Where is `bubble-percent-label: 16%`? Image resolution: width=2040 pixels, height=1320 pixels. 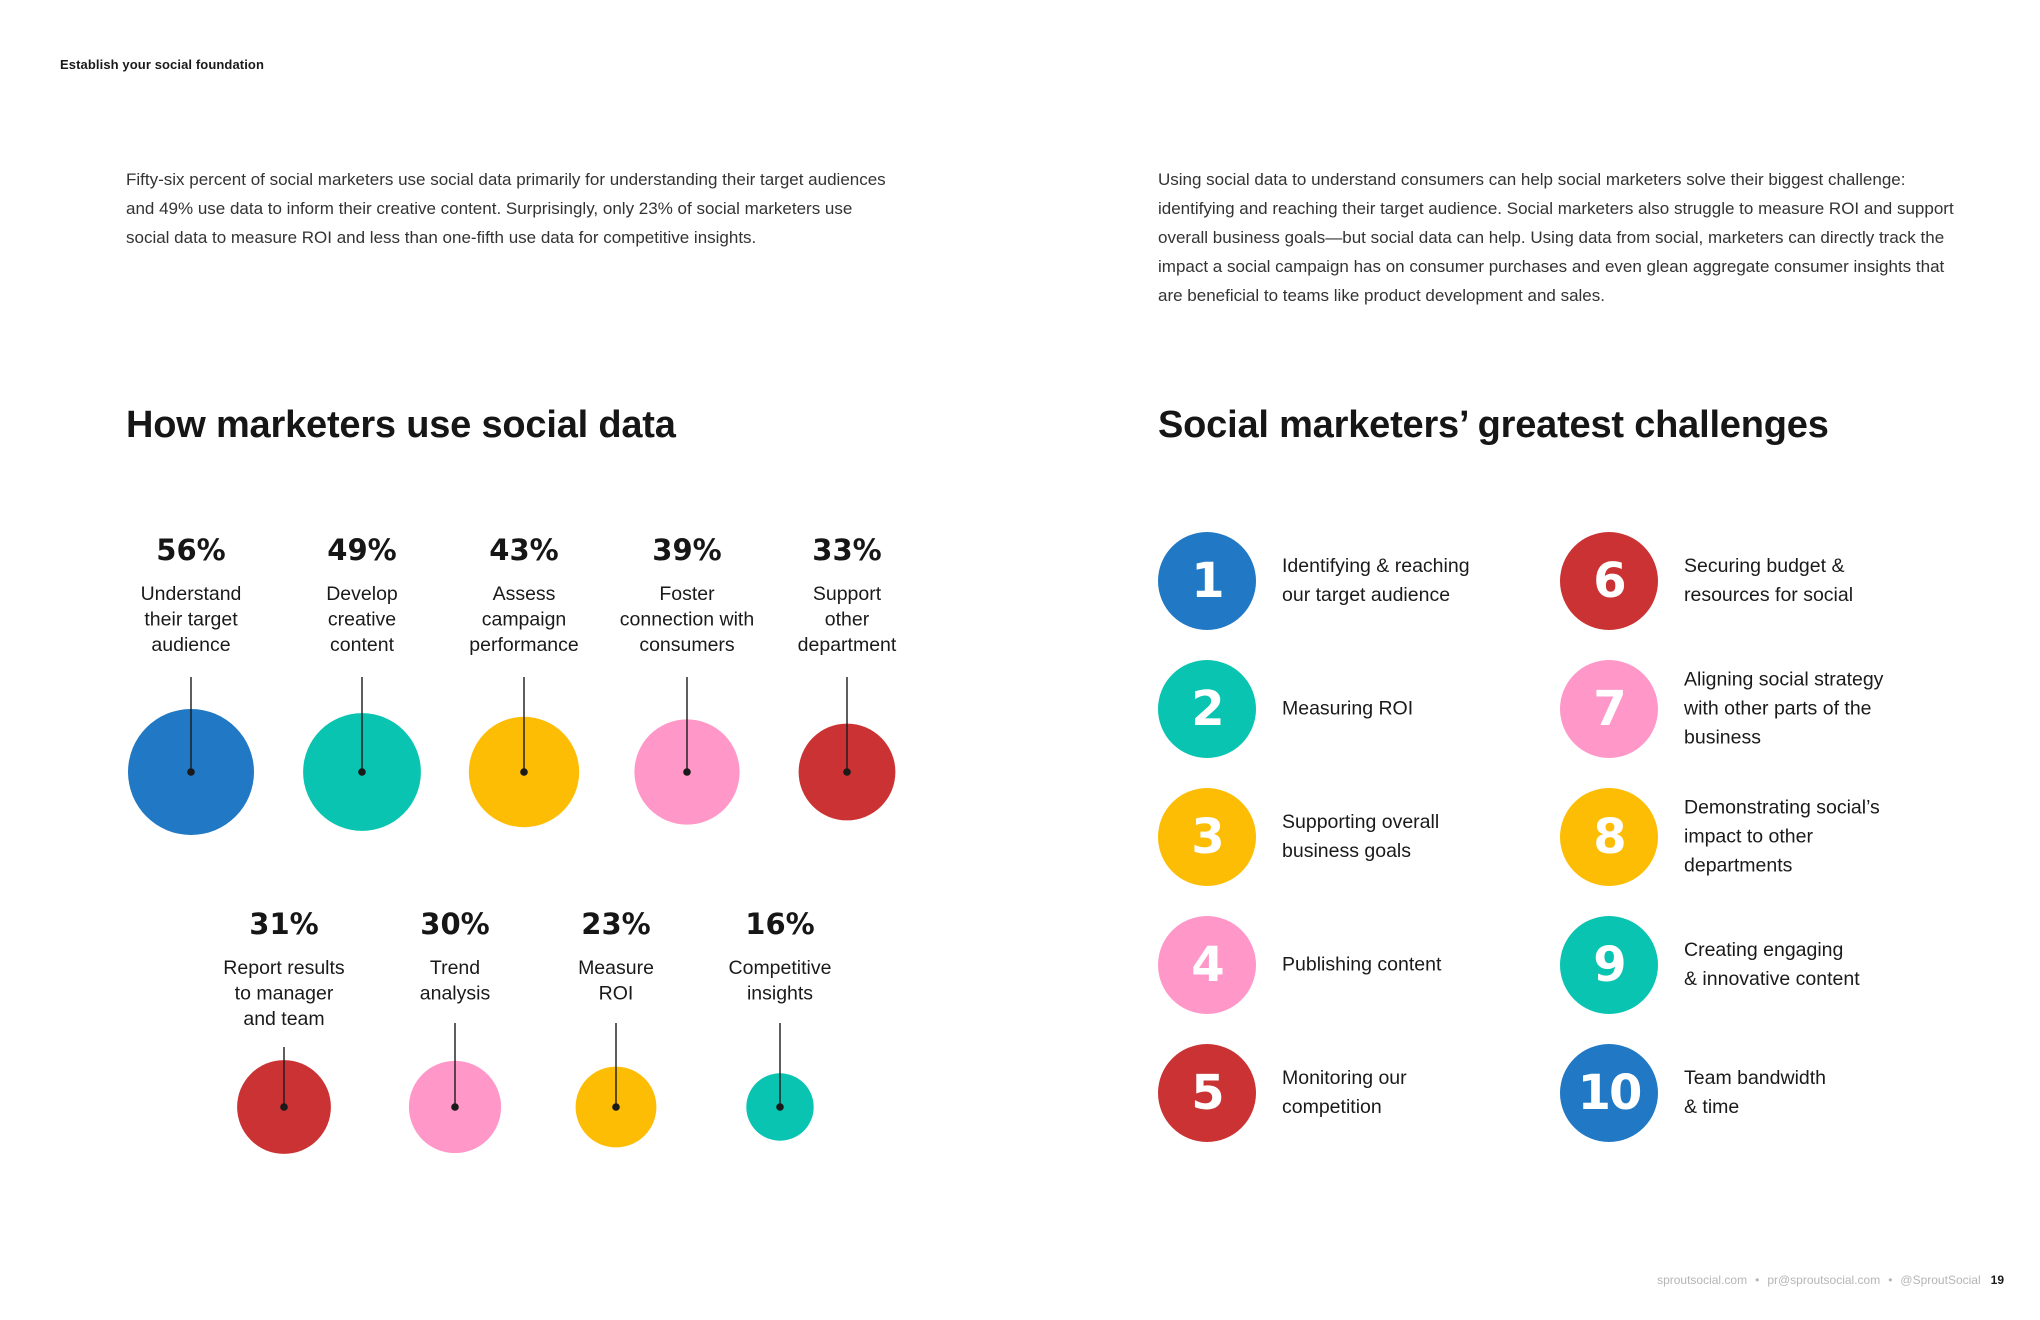
bubble-percent-label: 16% is located at coordinates (779, 924).